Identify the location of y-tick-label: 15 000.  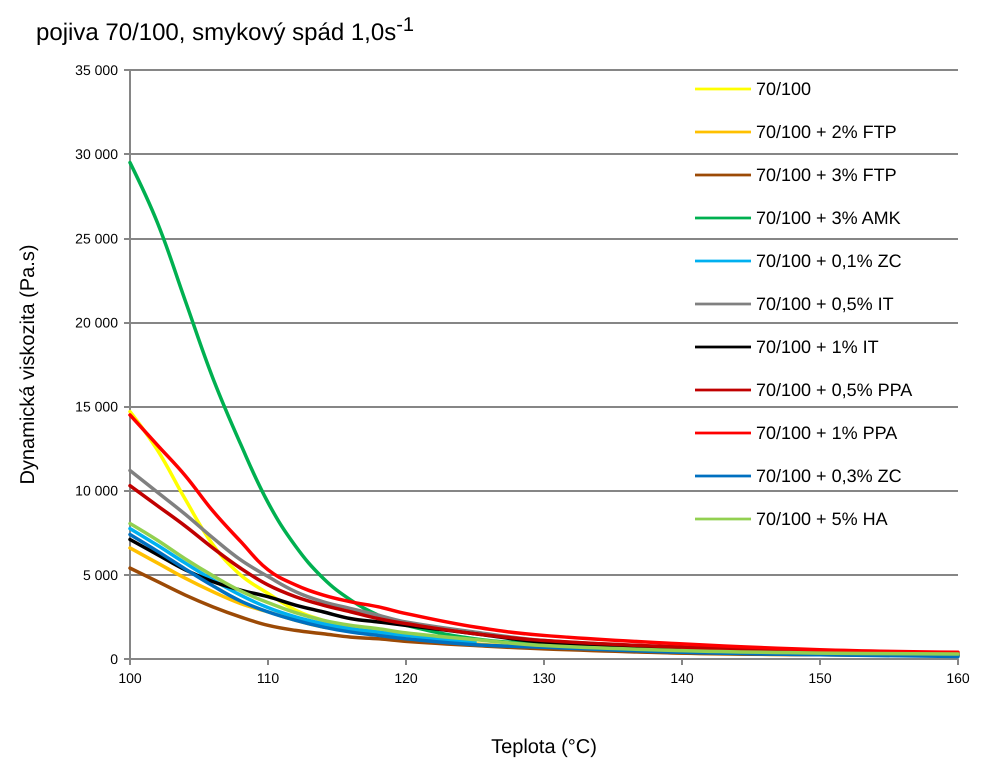
(96, 406).